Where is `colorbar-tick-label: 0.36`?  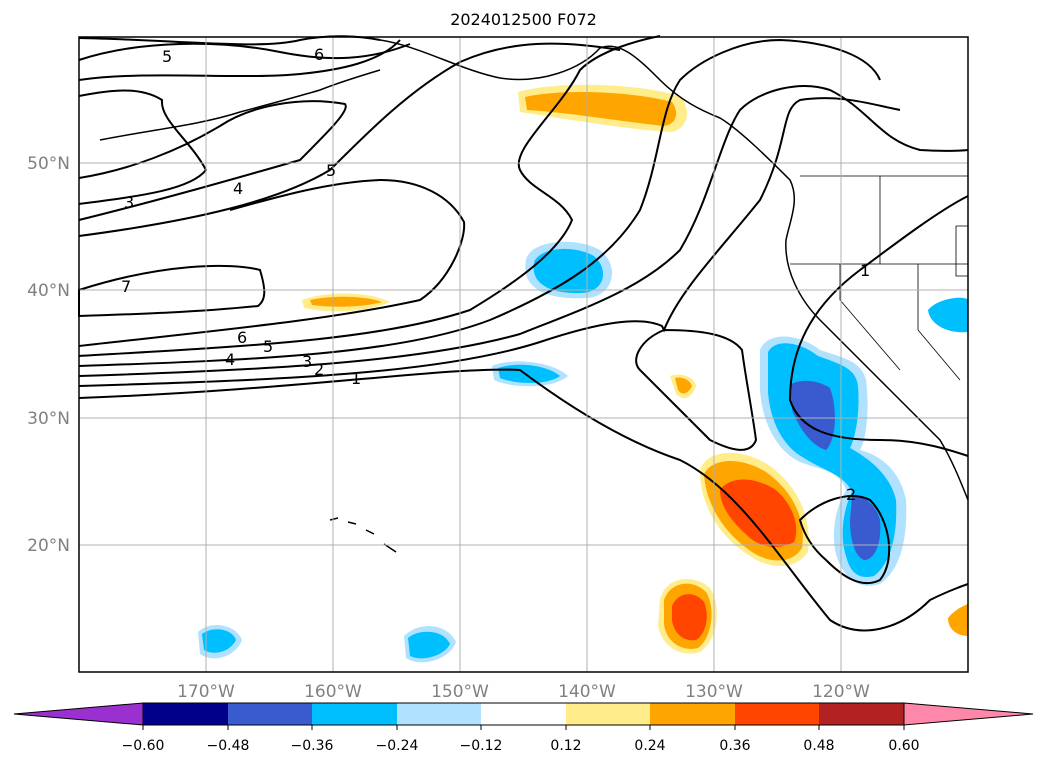
colorbar-tick-label: 0.36 is located at coordinates (734, 746).